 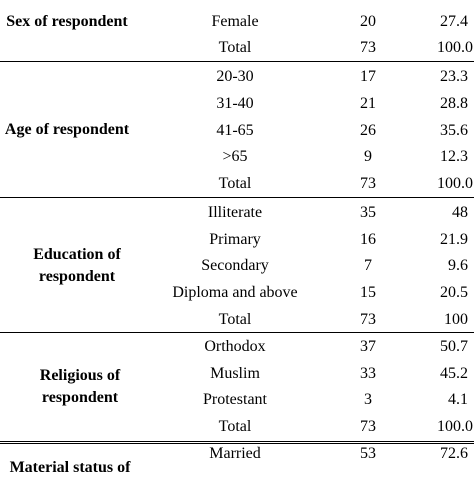 What do you see at coordinates (235, 103) in the screenshot?
I see `row-label: 31-40` at bounding box center [235, 103].